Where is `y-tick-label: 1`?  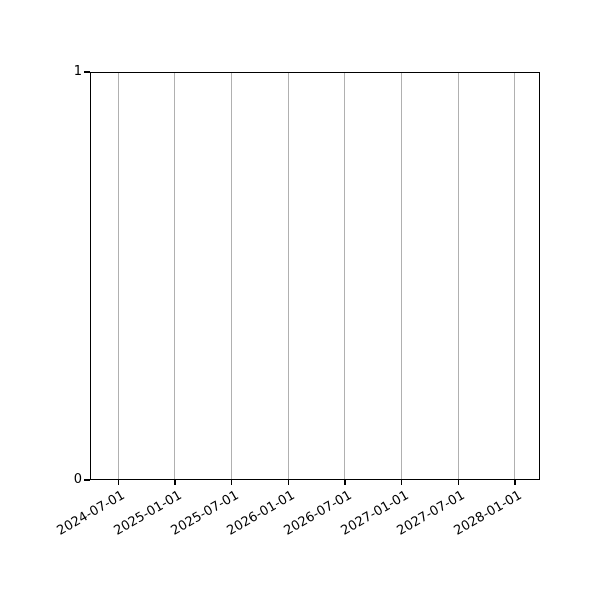
y-tick-label: 1 is located at coordinates (77, 71).